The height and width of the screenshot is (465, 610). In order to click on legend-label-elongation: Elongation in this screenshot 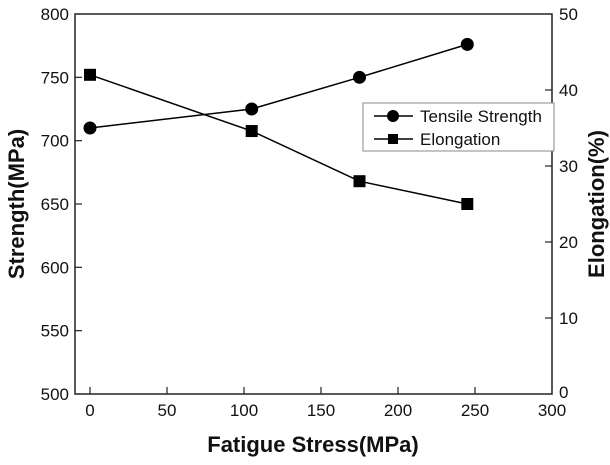, I will do `click(460, 139)`.